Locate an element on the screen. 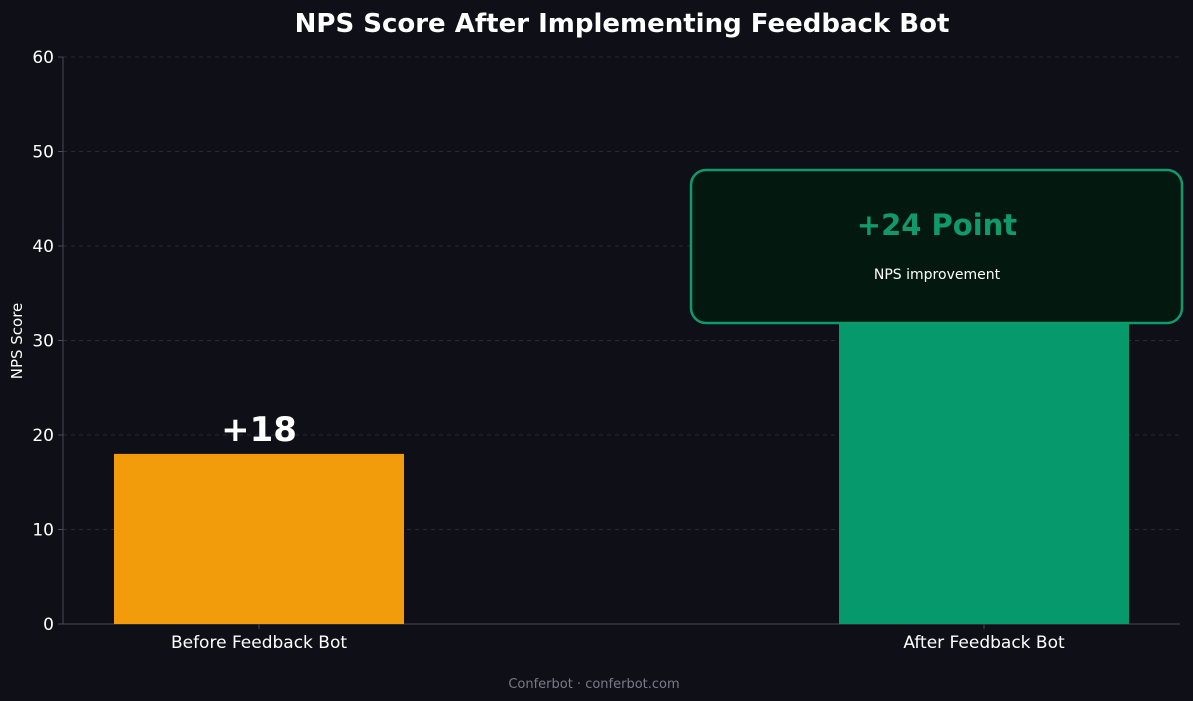 This screenshot has width=1193, height=701. data-labels: +18 is located at coordinates (259, 430).